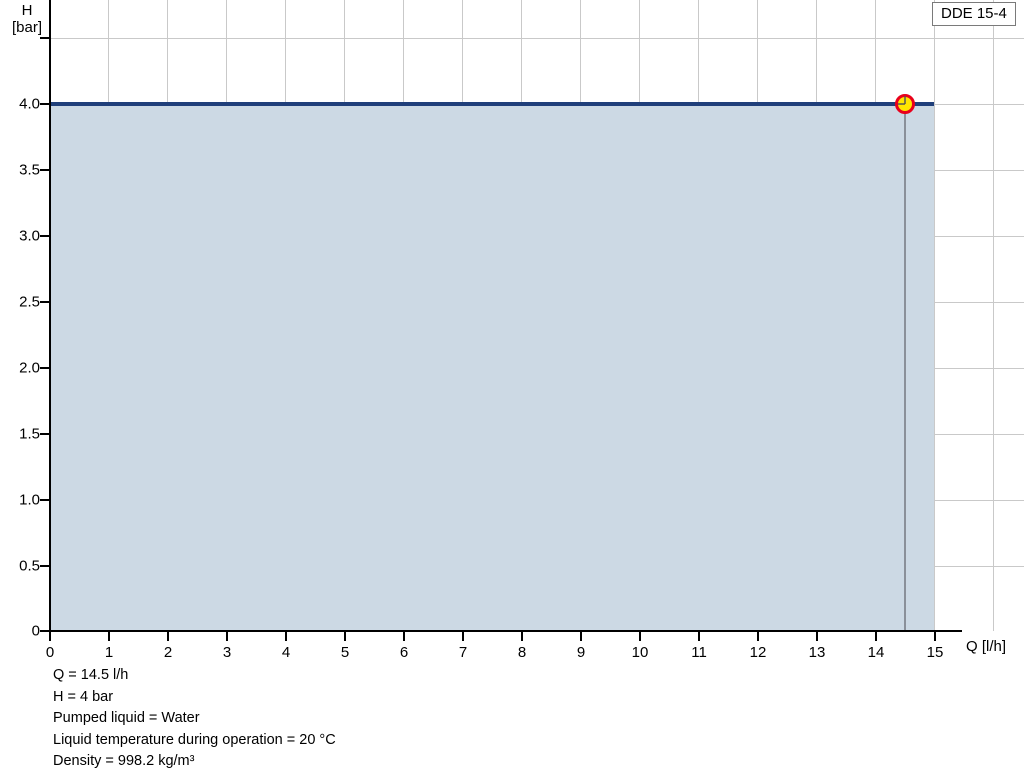 The height and width of the screenshot is (781, 1024). What do you see at coordinates (345, 652) in the screenshot?
I see `x-tick-label: 5` at bounding box center [345, 652].